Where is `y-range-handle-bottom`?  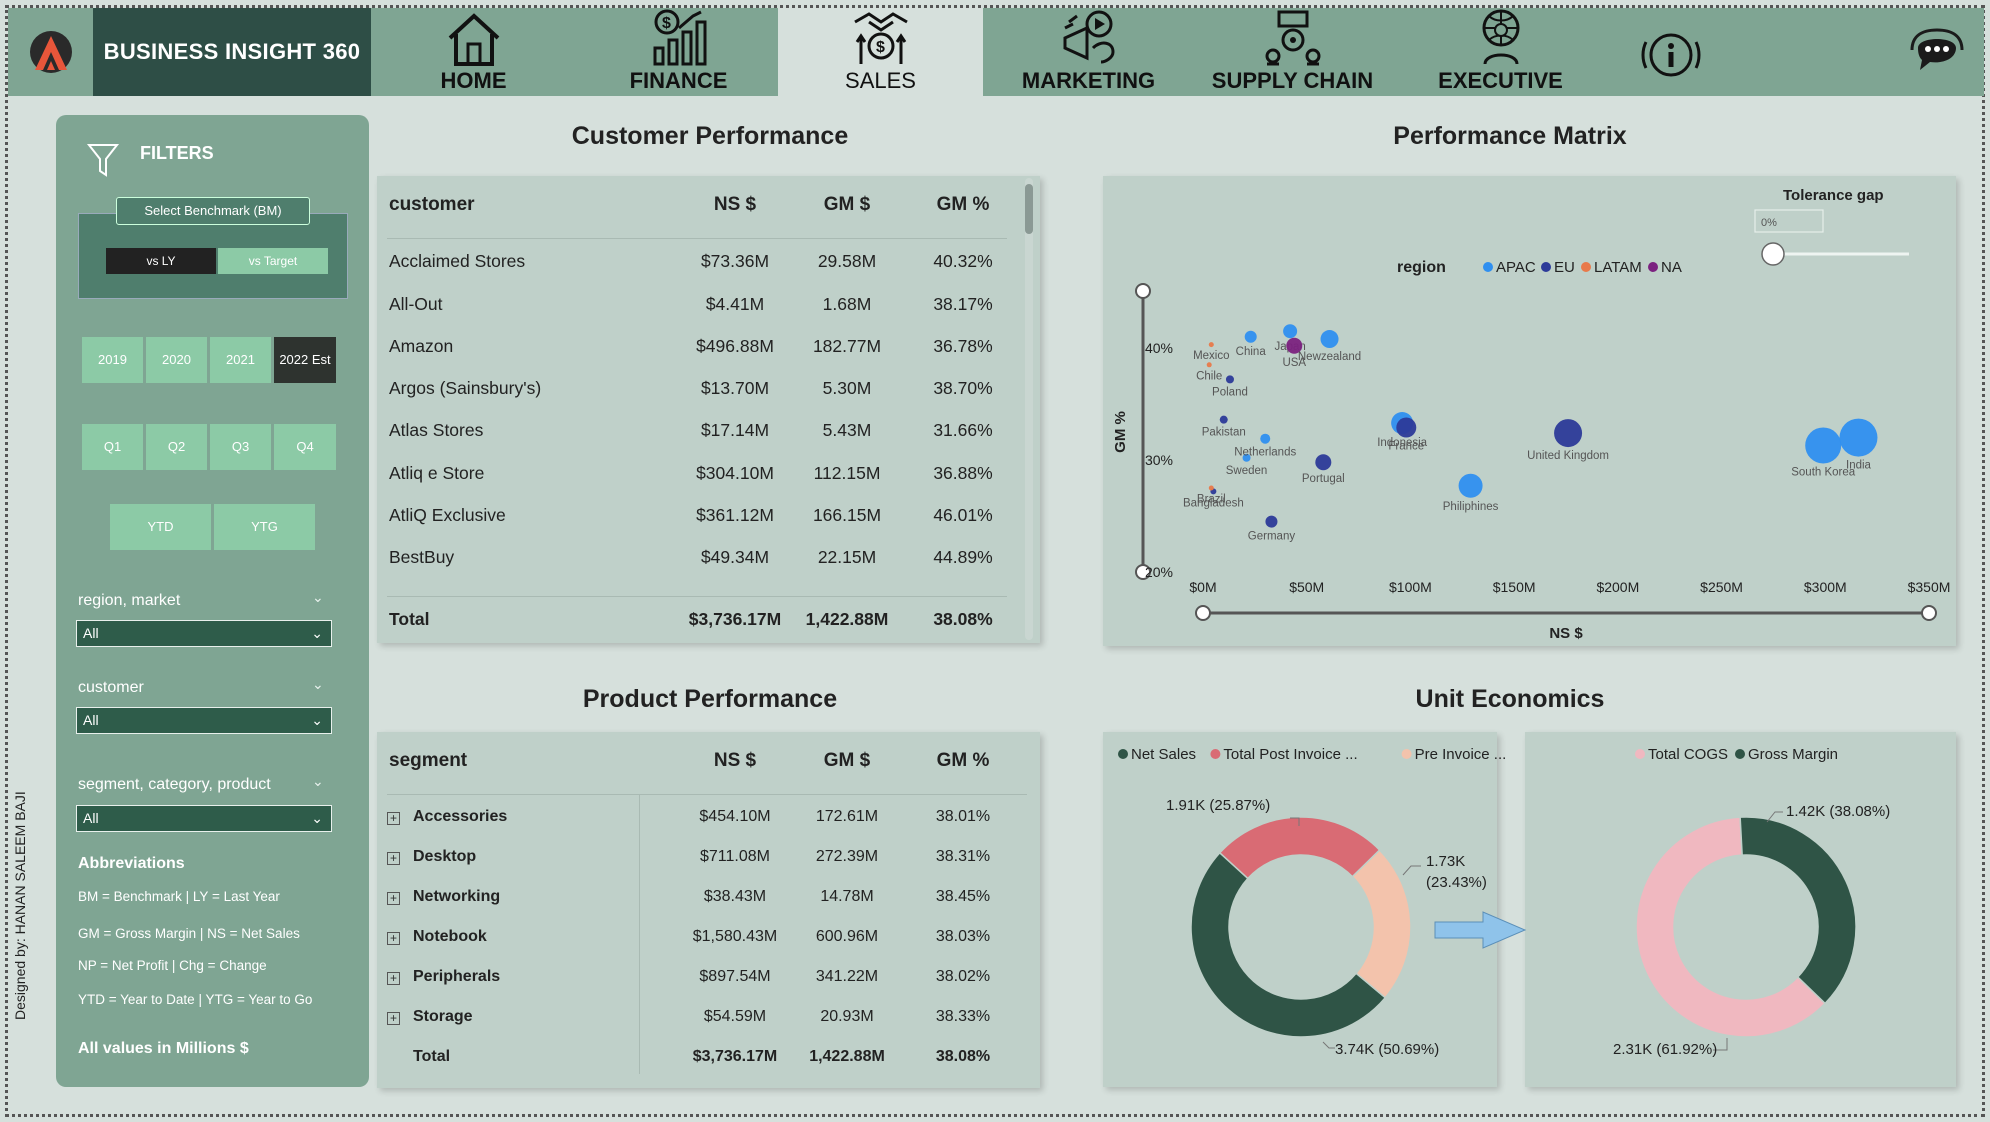
y-range-handle-bottom is located at coordinates (1143, 572).